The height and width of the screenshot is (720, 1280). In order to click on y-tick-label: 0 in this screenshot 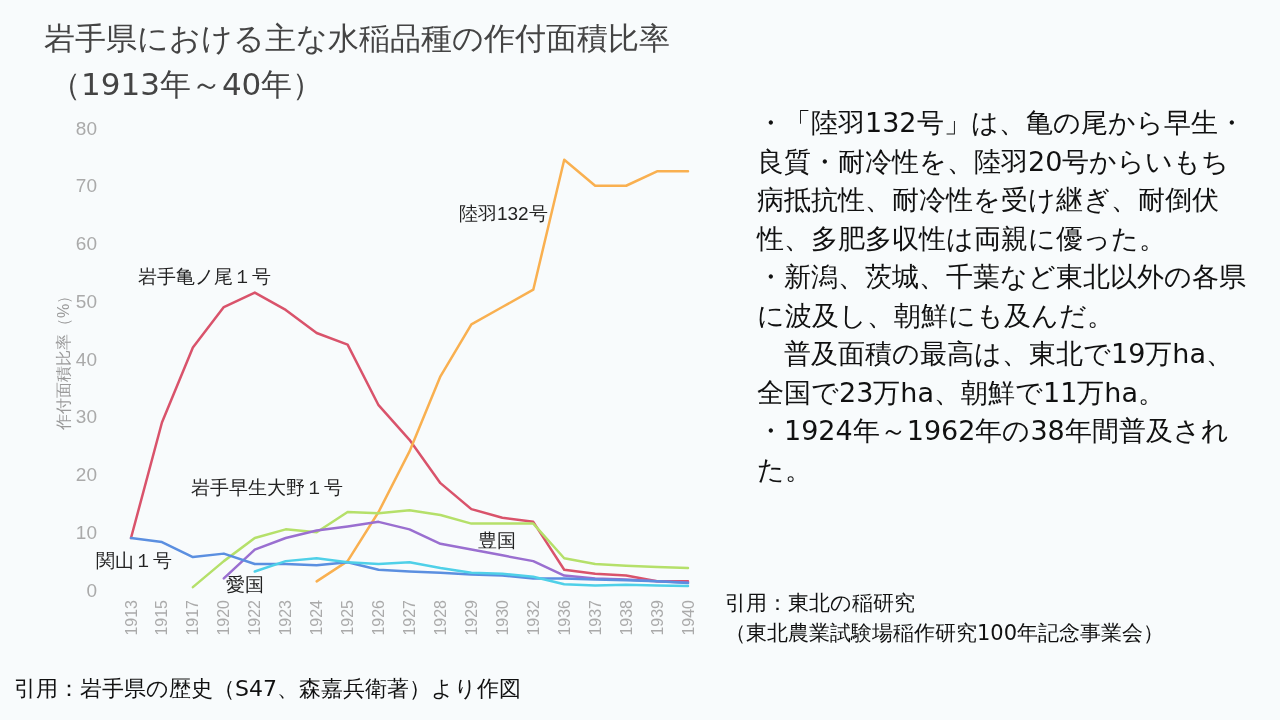, I will do `click(91, 590)`.